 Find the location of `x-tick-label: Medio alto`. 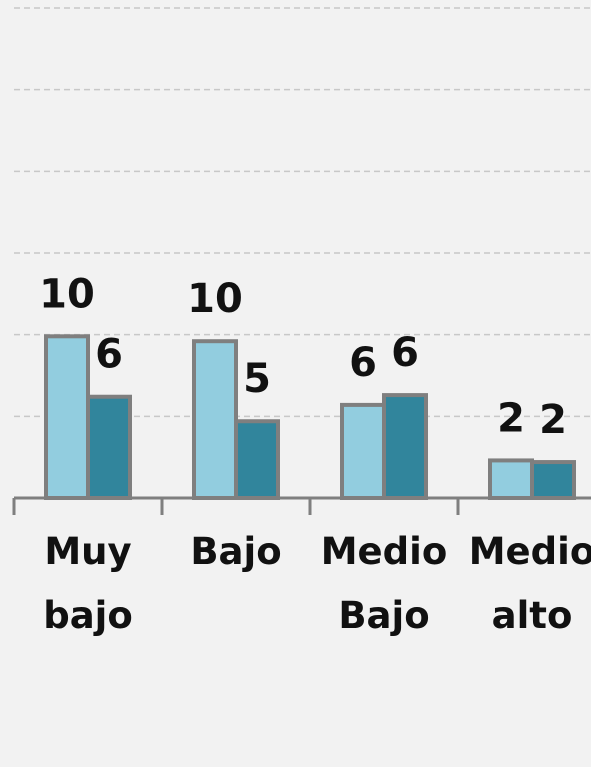

x-tick-label: Medio alto is located at coordinates (530, 583).